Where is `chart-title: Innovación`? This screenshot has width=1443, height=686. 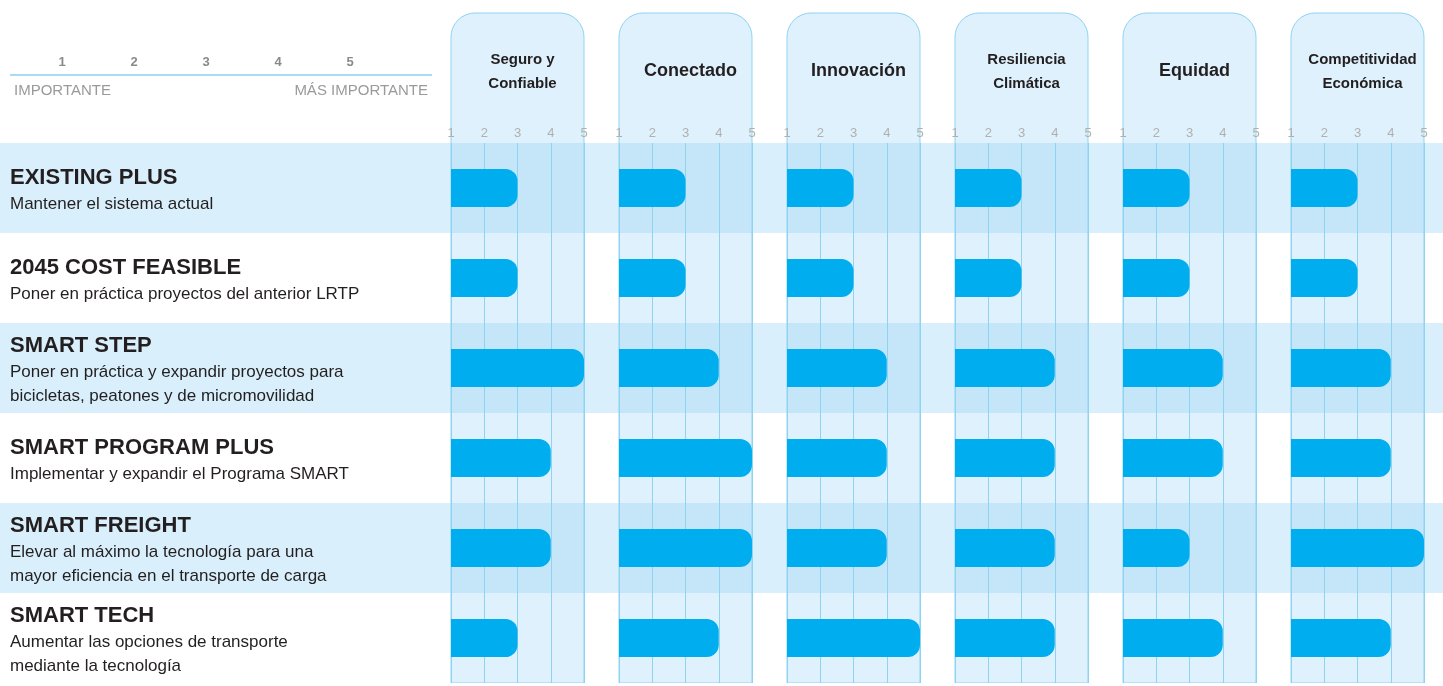
chart-title: Innovación is located at coordinates (858, 70).